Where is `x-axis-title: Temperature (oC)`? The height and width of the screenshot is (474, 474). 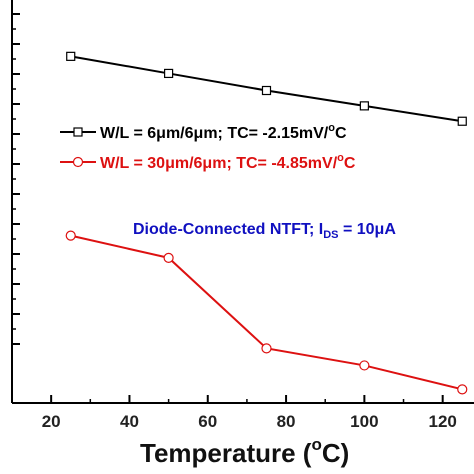 x-axis-title: Temperature (oC) is located at coordinates (244, 451).